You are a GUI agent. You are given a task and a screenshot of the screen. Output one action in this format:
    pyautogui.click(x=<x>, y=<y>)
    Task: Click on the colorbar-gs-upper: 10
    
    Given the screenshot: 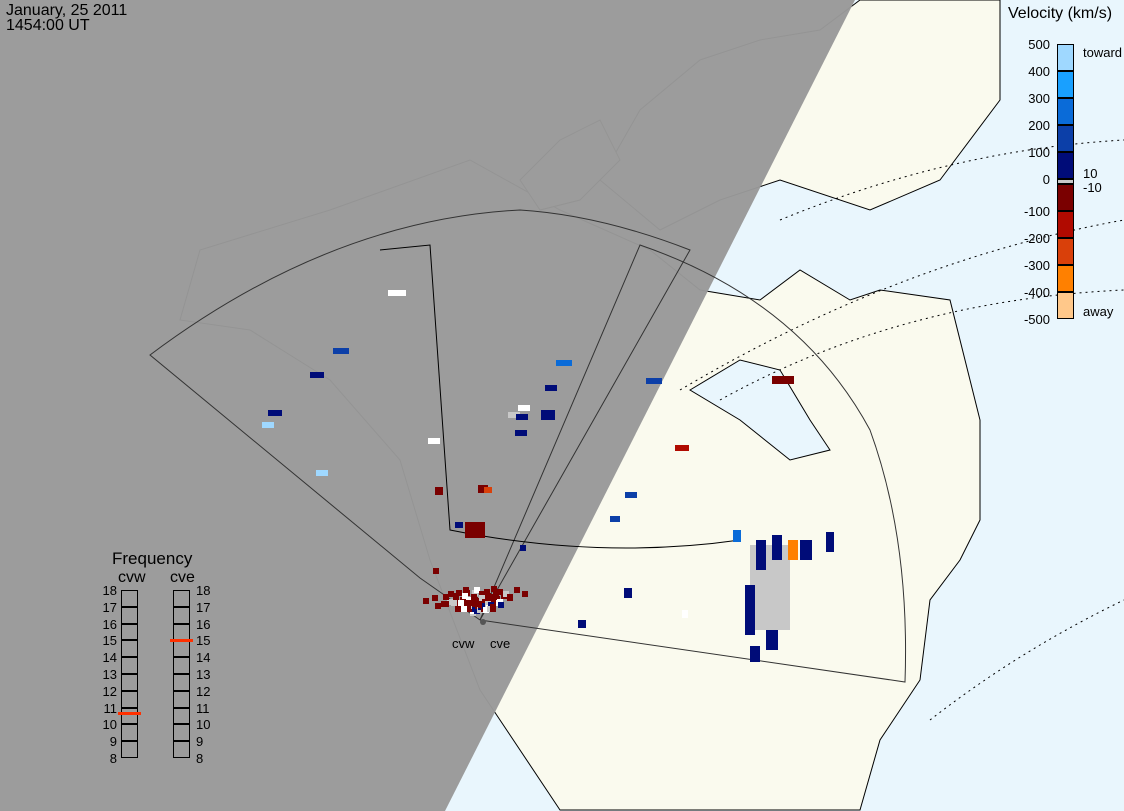 What is the action you would take?
    pyautogui.click(x=1090, y=173)
    